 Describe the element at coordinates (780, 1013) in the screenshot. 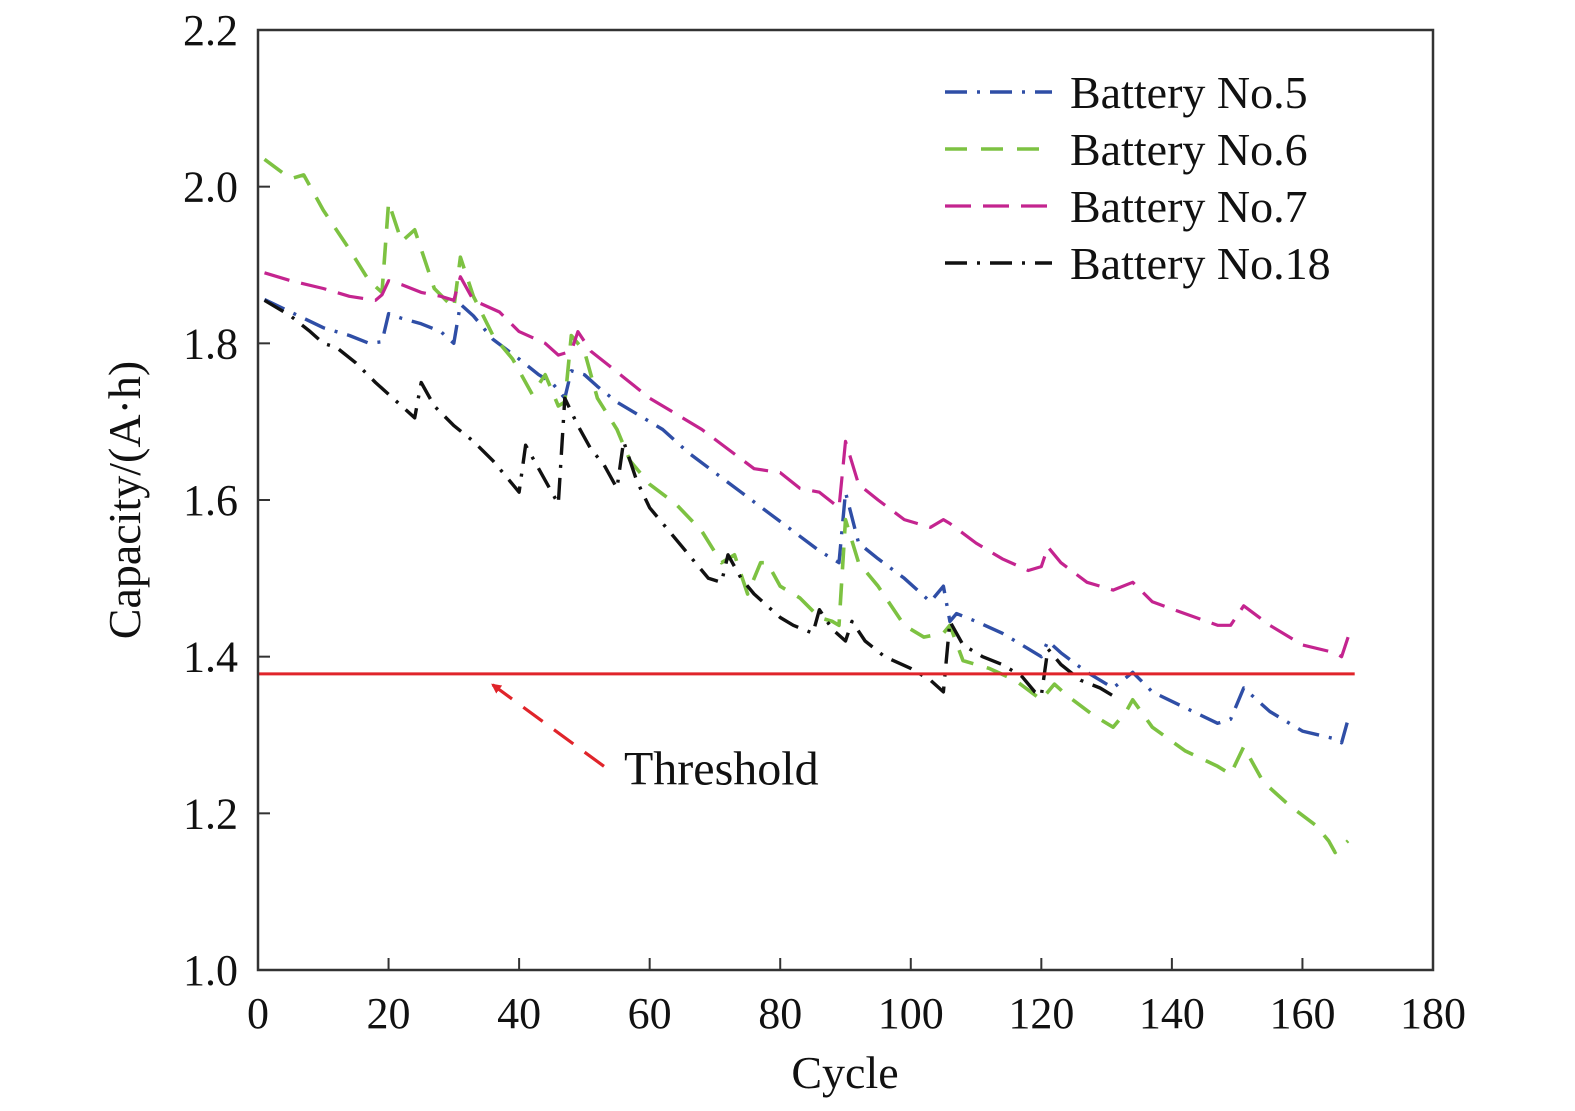

I see `x-tick-label: 80` at that location.